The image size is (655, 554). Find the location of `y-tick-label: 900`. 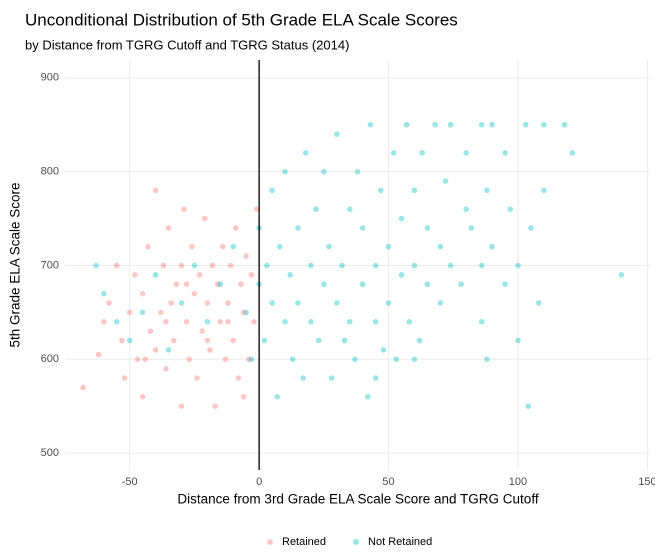

y-tick-label: 900 is located at coordinates (50, 78).